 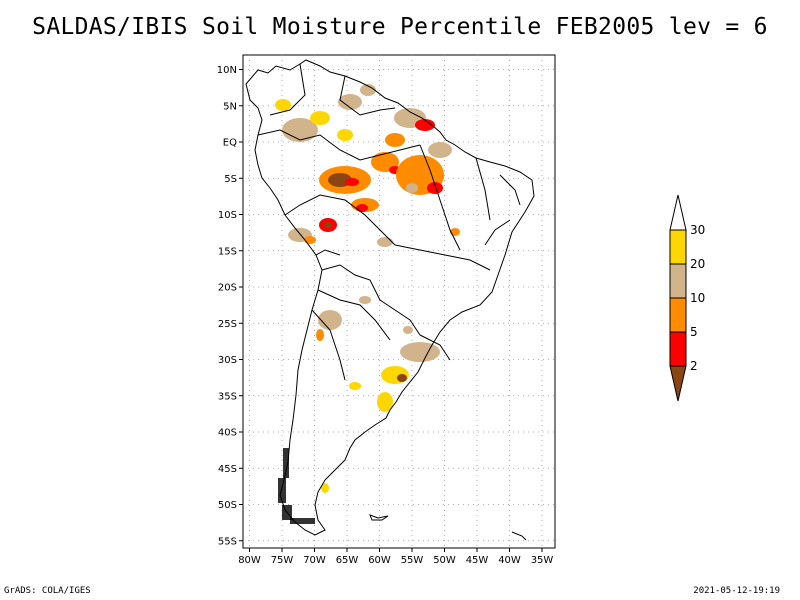 I want to click on legend-label: 2, so click(x=694, y=366).